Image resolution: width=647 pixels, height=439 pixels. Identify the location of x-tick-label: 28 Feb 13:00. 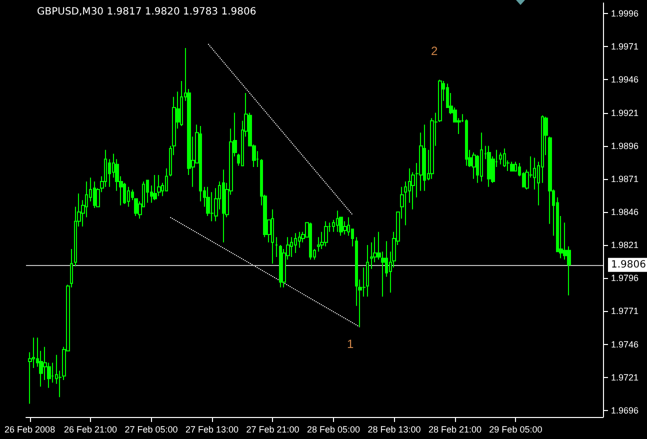
(394, 429).